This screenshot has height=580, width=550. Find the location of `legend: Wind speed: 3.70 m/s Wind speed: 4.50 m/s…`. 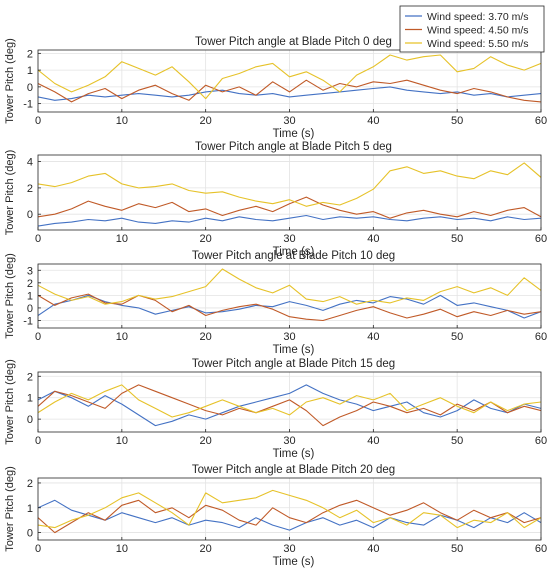

legend: Wind speed: 3.70 m/s Wind speed: 4.50 m/s… is located at coordinates (472, 29).